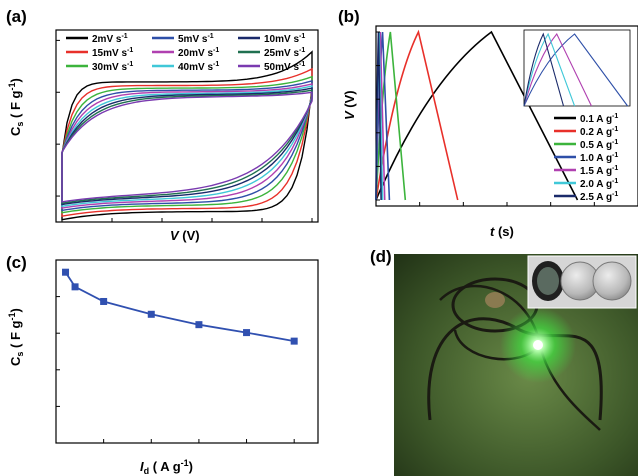 Image resolution: width=638 pixels, height=476 pixels. I want to click on gcd-inset-curve-1.5-A-g-1, so click(557, 69).